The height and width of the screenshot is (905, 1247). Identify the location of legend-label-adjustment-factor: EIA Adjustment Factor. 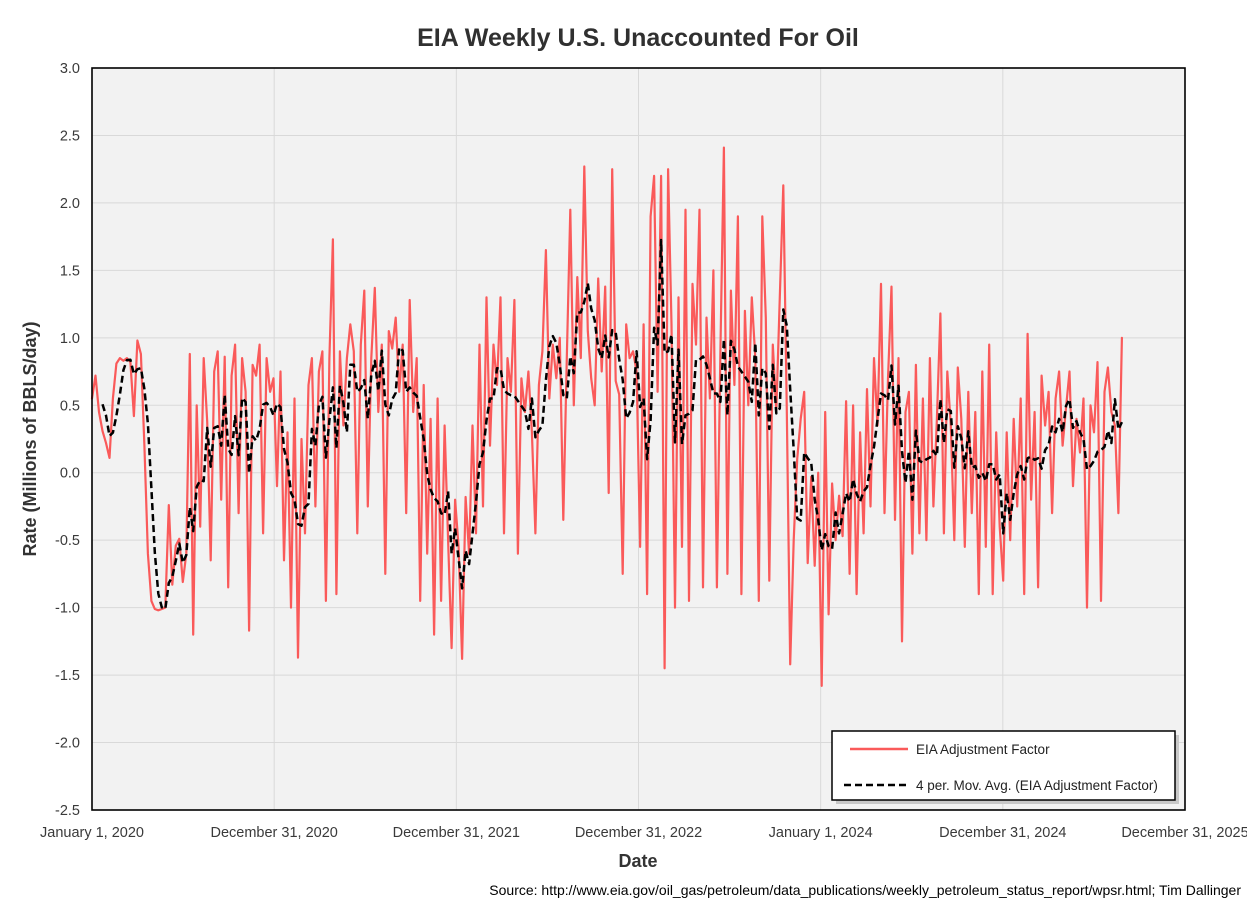
(983, 749).